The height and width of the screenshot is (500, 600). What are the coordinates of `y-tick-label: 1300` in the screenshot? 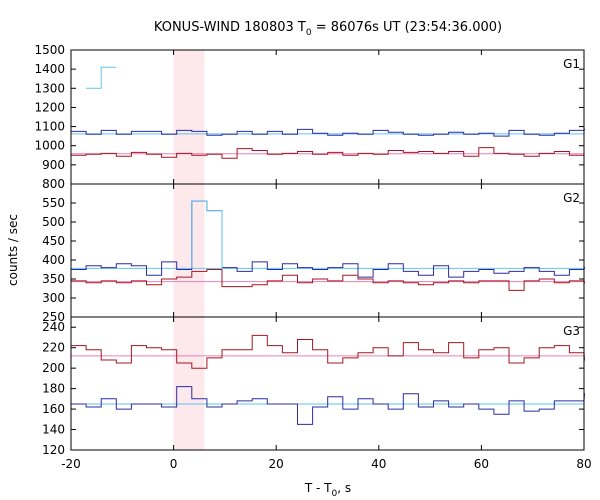 It's located at (49, 88).